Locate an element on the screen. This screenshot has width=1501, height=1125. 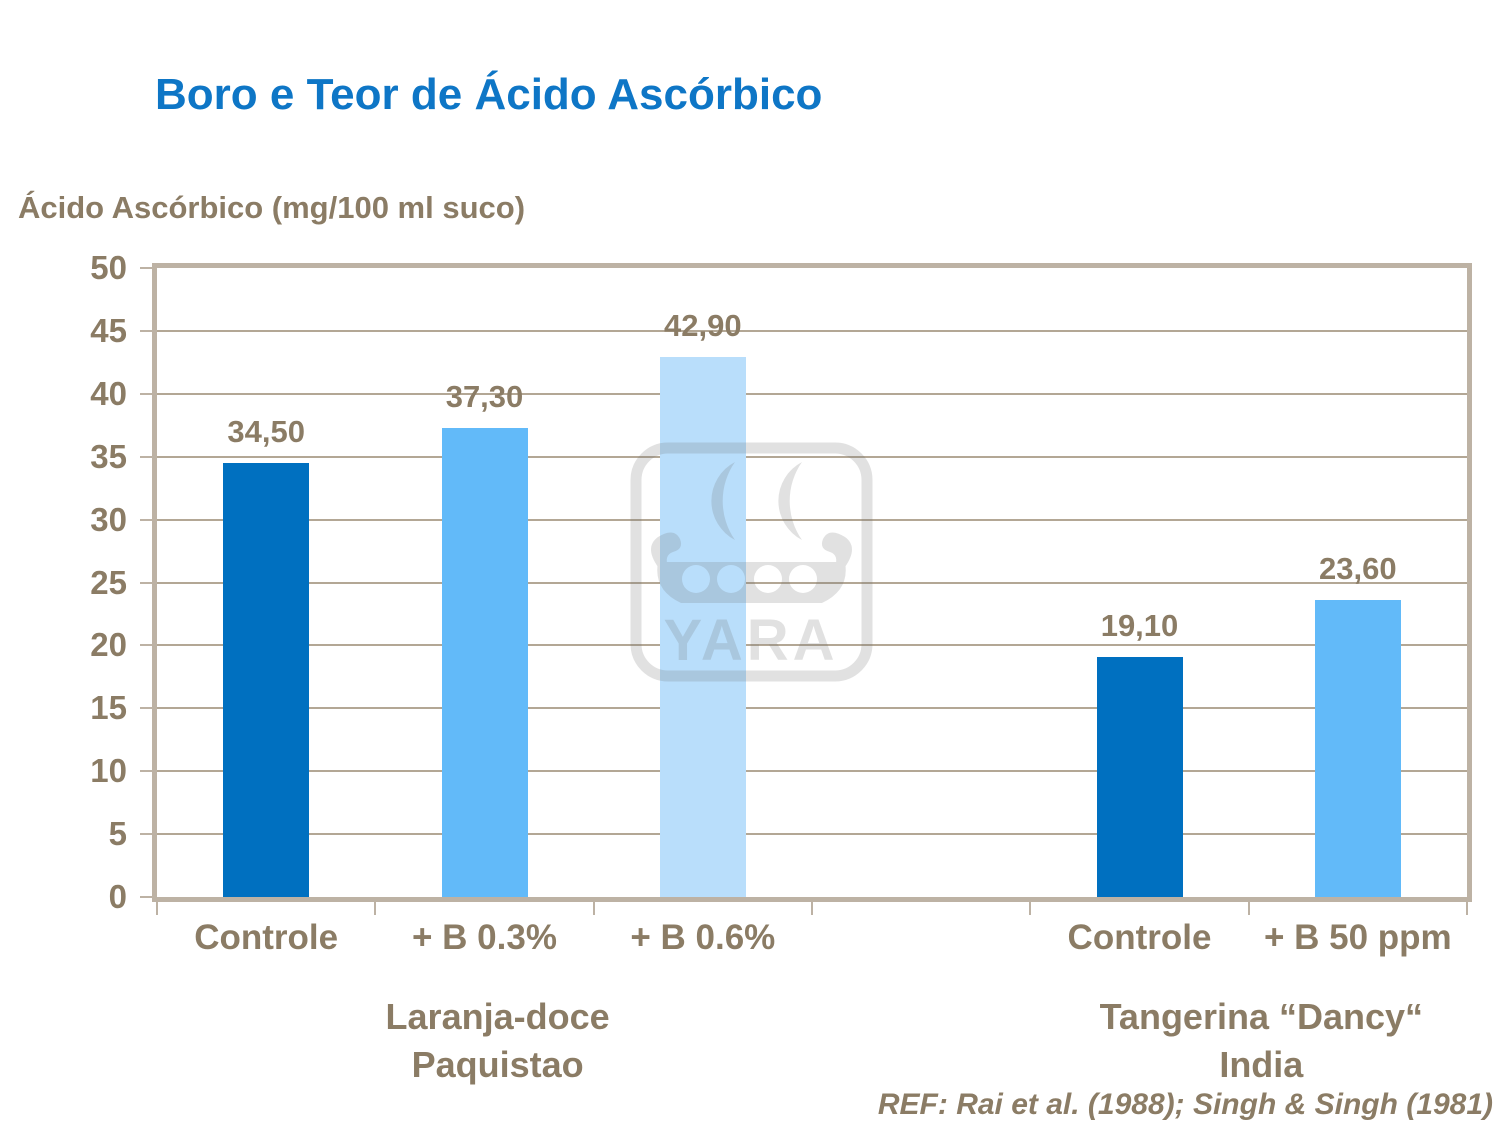
y-axis-tick-label: 50 is located at coordinates (108, 267).